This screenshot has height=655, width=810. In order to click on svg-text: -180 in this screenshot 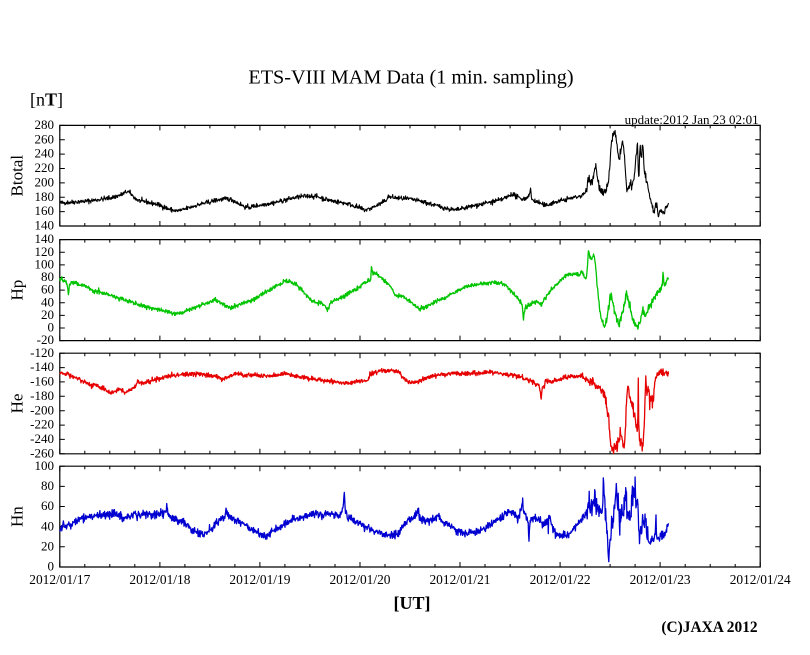, I will do `click(42, 395)`.